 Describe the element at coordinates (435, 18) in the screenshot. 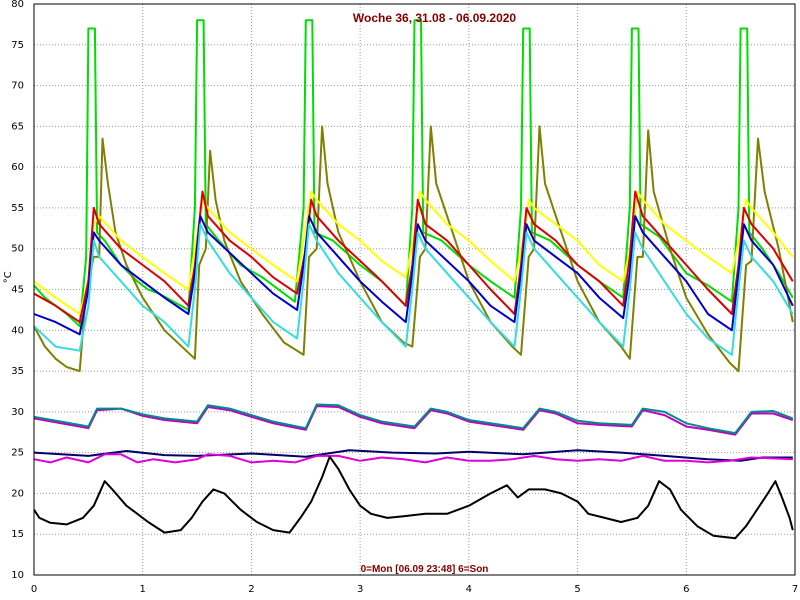

I see `chart-title: Woche 36, 31.08 - 06.09.2020` at that location.